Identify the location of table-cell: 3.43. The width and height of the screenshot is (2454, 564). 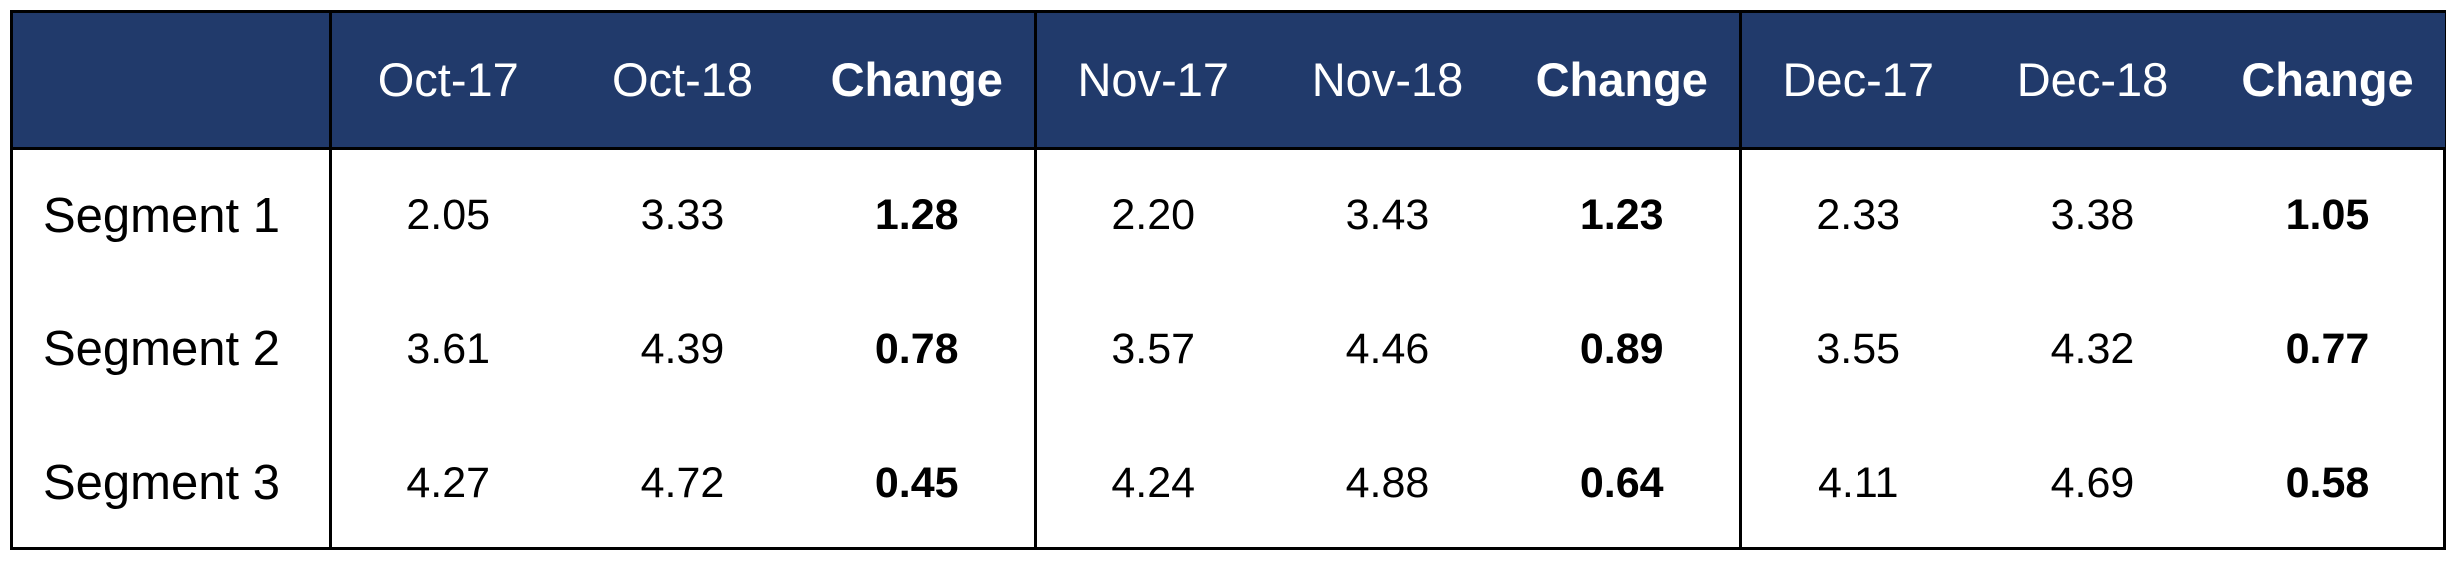
(1387, 215).